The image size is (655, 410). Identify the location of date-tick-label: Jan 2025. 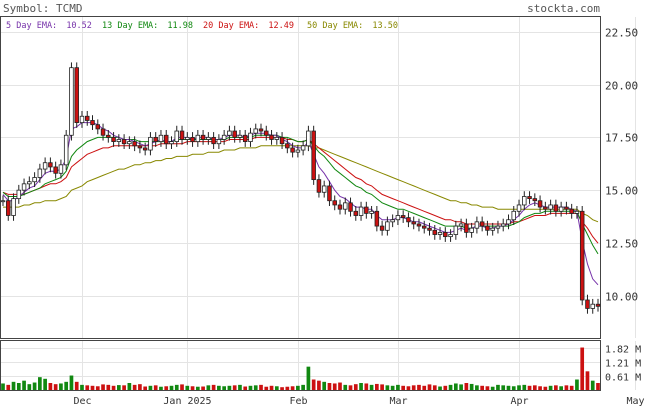
(187, 401).